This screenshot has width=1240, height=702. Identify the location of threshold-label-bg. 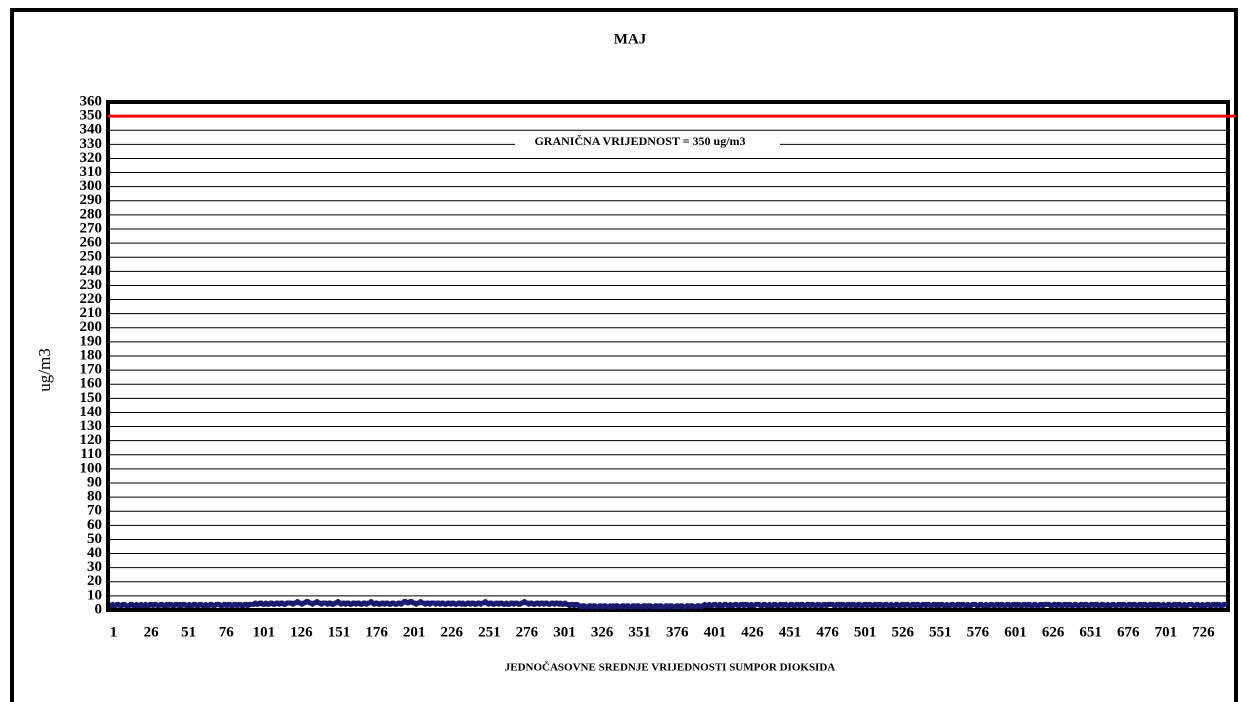
(647, 142).